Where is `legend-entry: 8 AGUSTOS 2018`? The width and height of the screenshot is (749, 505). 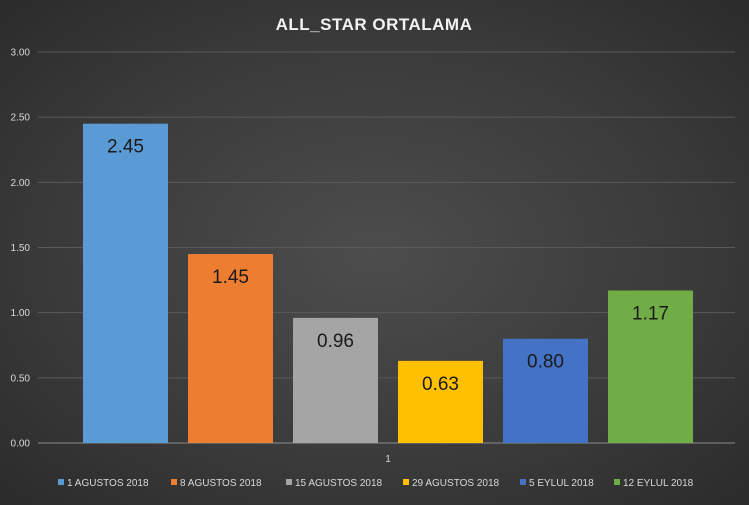 legend-entry: 8 AGUSTOS 2018 is located at coordinates (221, 483).